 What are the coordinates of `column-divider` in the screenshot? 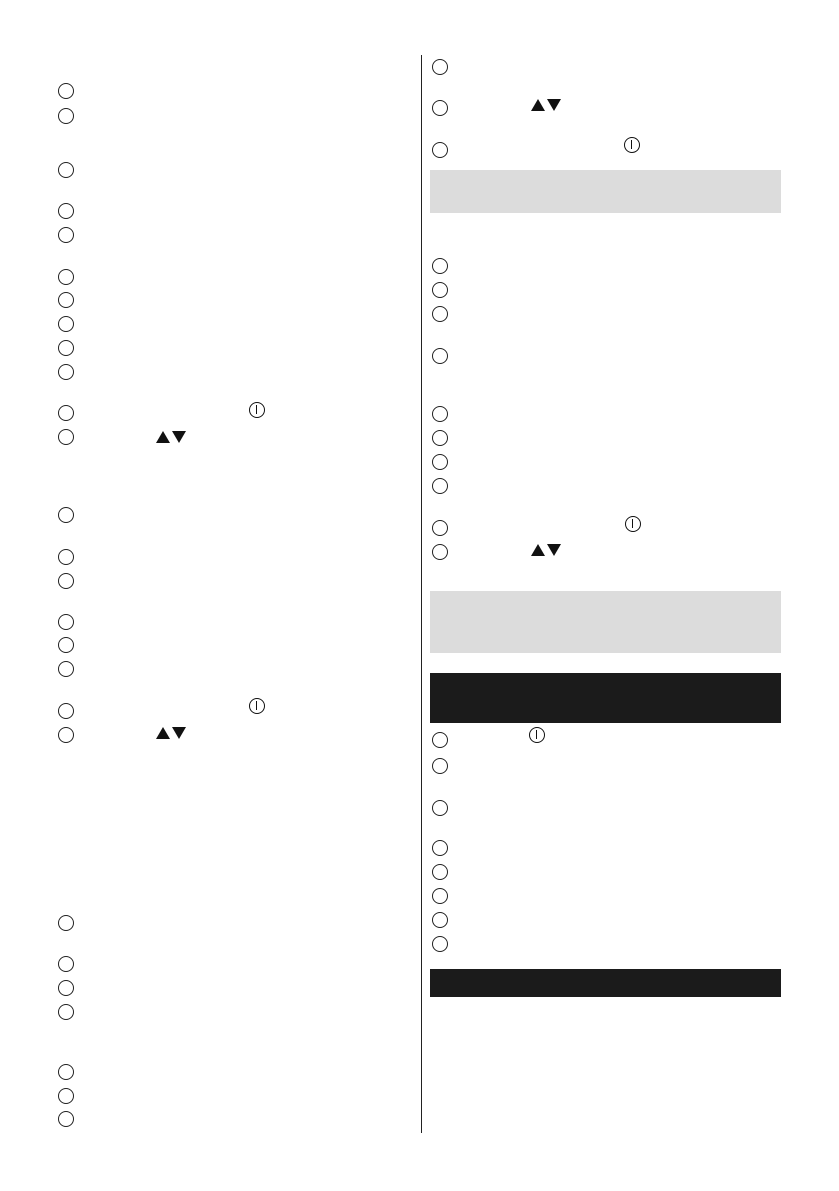 It's located at (421, 594).